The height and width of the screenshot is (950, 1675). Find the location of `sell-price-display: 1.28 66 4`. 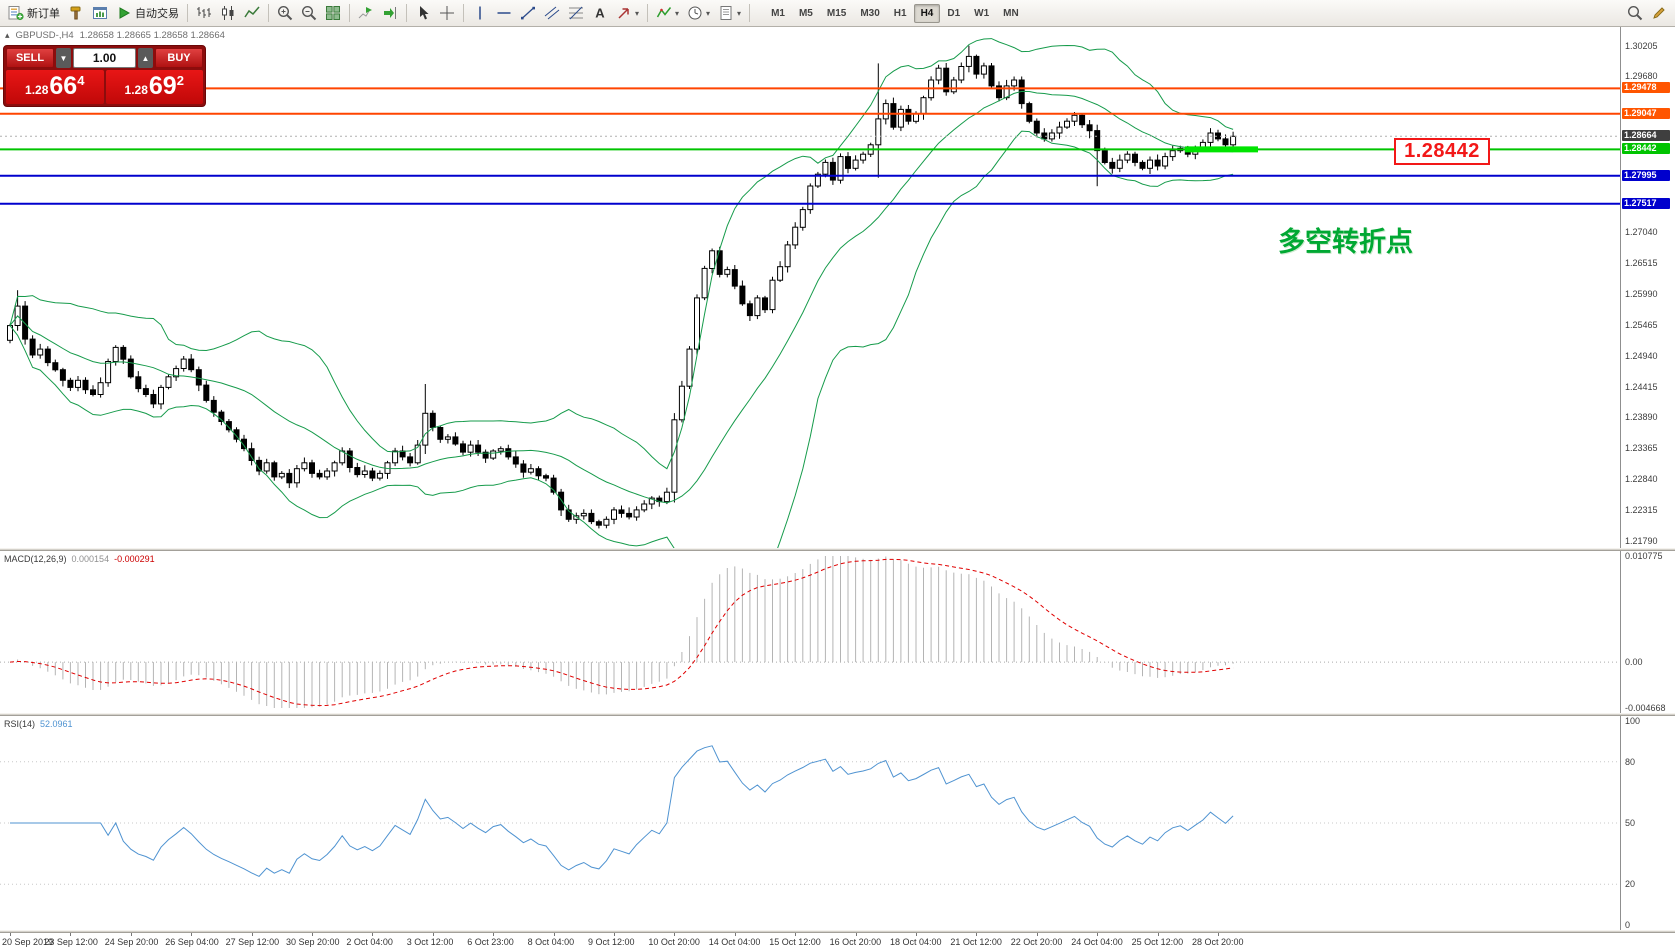

sell-price-display: 1.28 66 4 is located at coordinates (55, 87).